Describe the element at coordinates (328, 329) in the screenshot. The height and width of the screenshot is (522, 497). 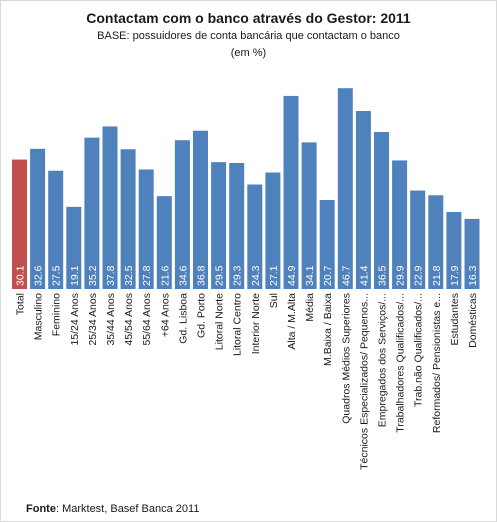
I see `category-label: M.Baixa / Baixa` at that location.